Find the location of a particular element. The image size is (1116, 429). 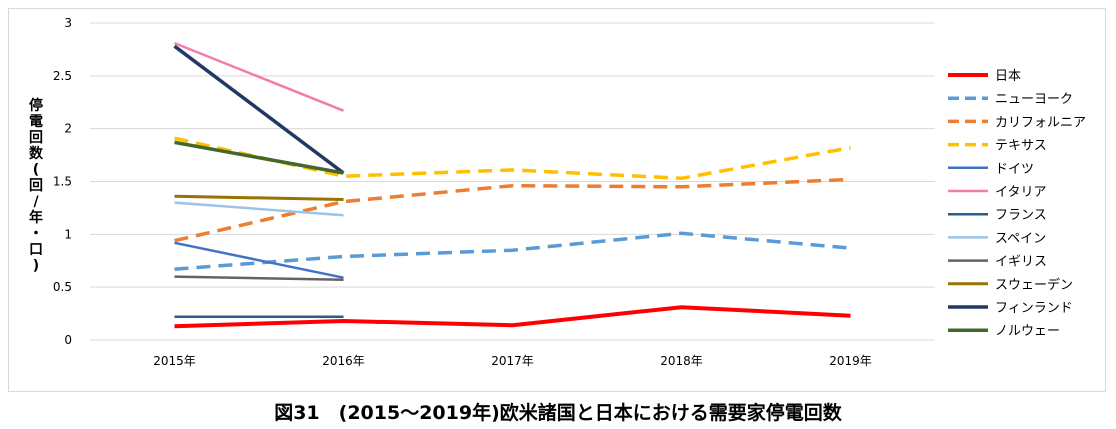

legend-label: カリフォルニア is located at coordinates (1040, 122).